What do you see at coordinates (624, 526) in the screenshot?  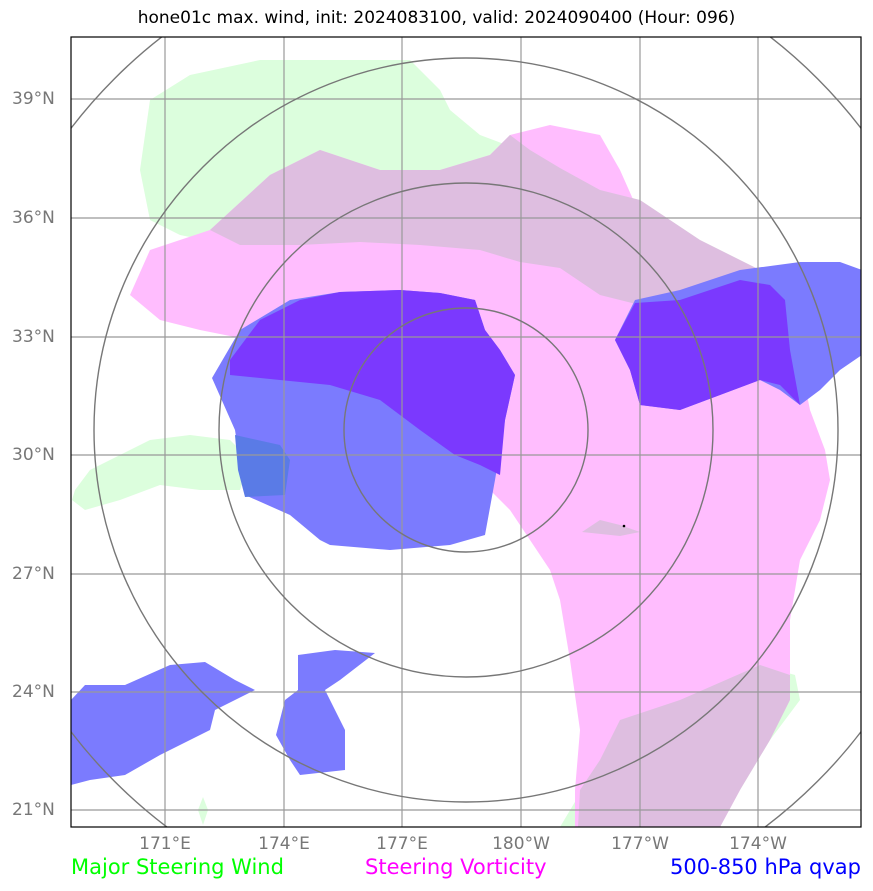 I see `storm-center-marker` at bounding box center [624, 526].